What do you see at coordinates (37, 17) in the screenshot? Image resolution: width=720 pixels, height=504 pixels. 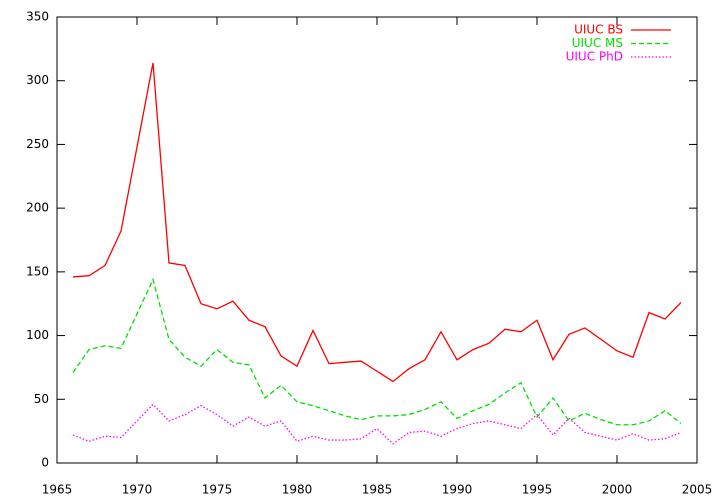 I see `y-tick-label: 350` at bounding box center [37, 17].